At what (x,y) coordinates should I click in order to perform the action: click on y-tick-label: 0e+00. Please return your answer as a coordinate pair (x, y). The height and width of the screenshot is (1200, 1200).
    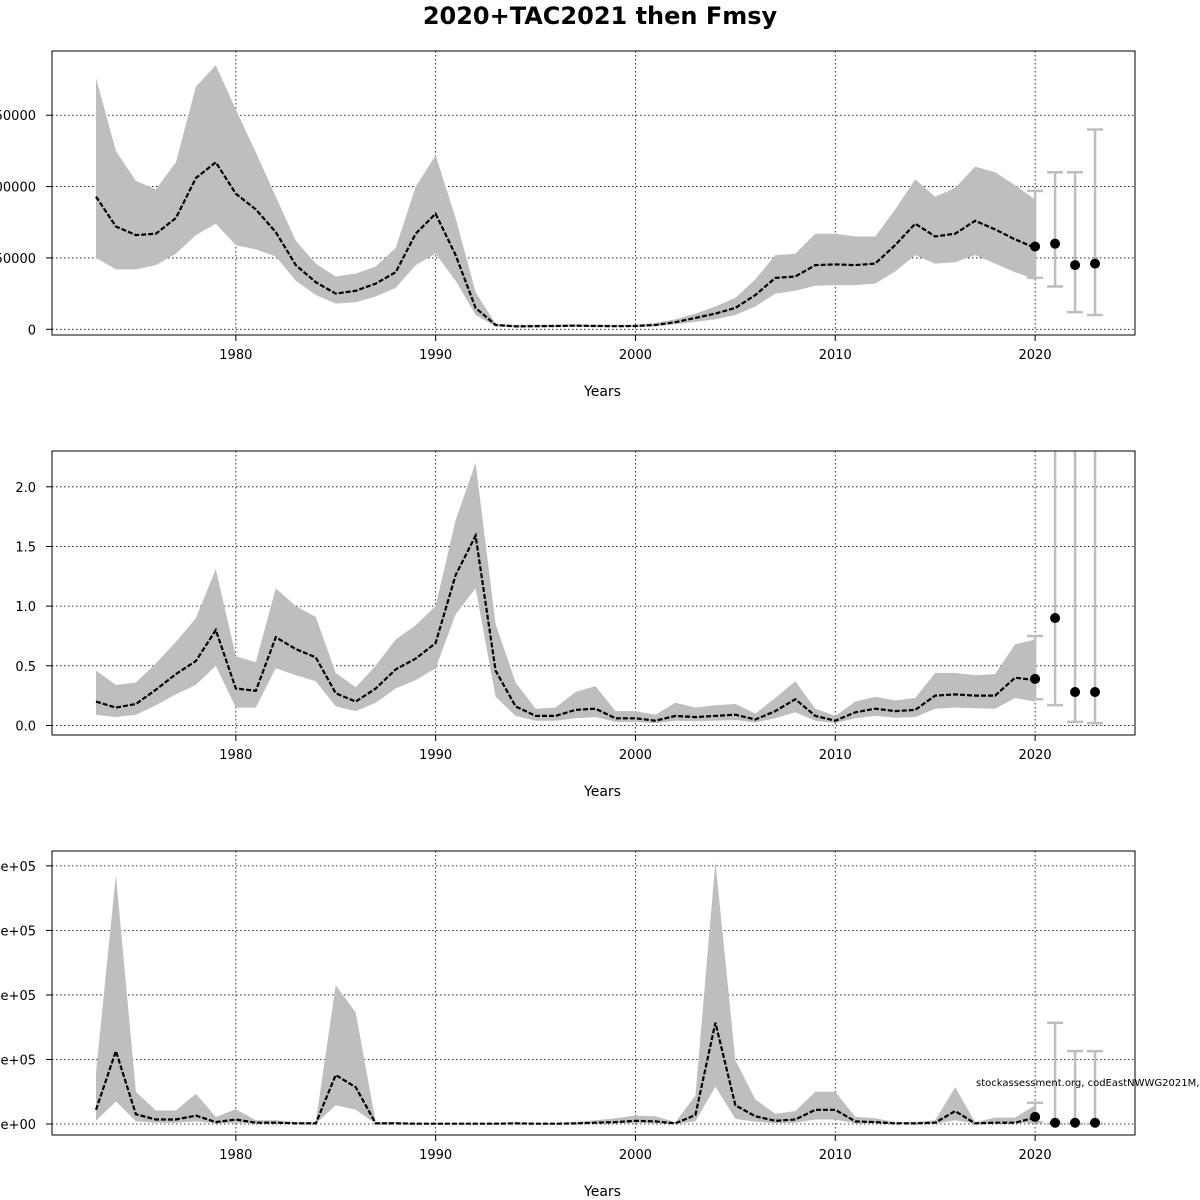
    Looking at the image, I should click on (18, 1125).